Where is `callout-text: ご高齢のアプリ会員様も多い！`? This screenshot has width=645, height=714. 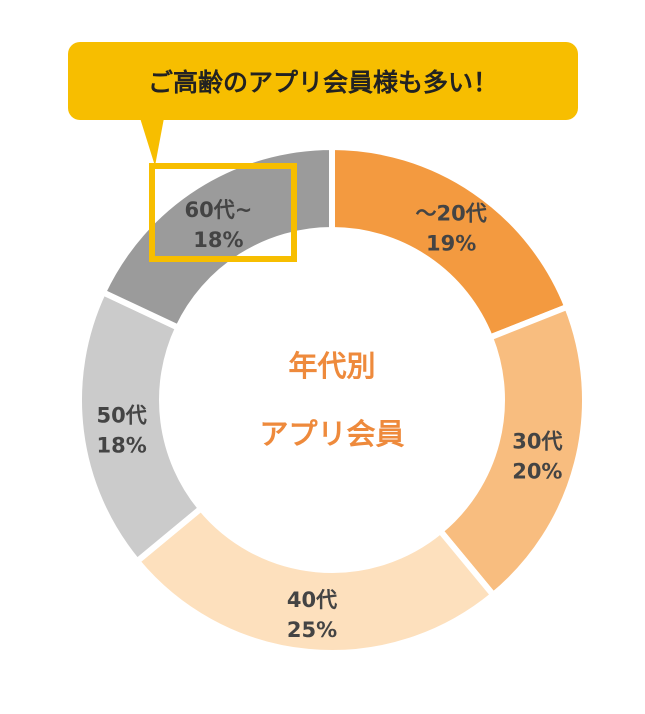
callout-text: ご高齢のアプリ会員様も多い！ is located at coordinates (323, 82).